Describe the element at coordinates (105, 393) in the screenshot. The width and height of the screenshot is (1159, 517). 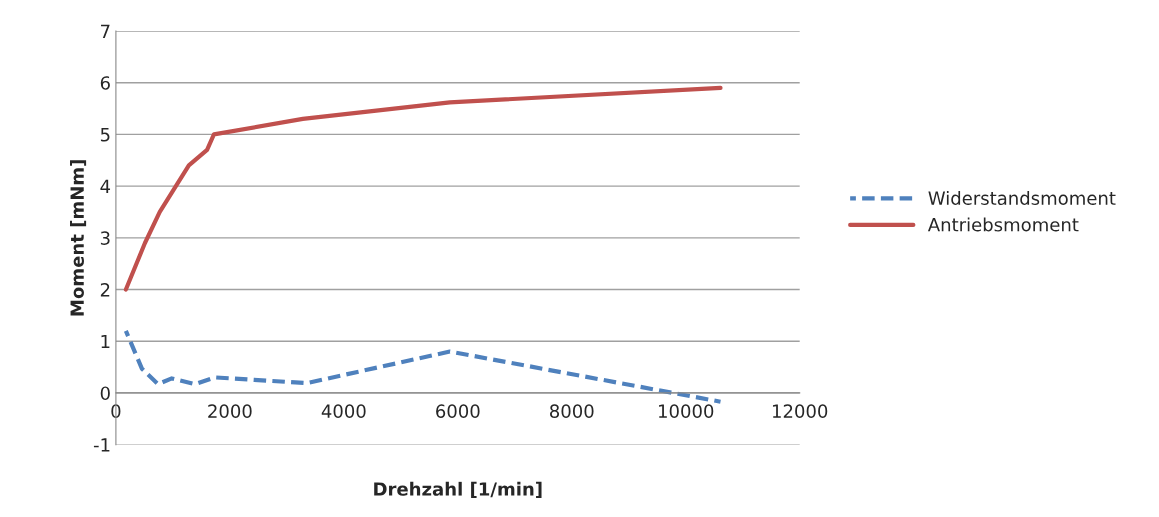
I see `y-tick-label: 0` at that location.